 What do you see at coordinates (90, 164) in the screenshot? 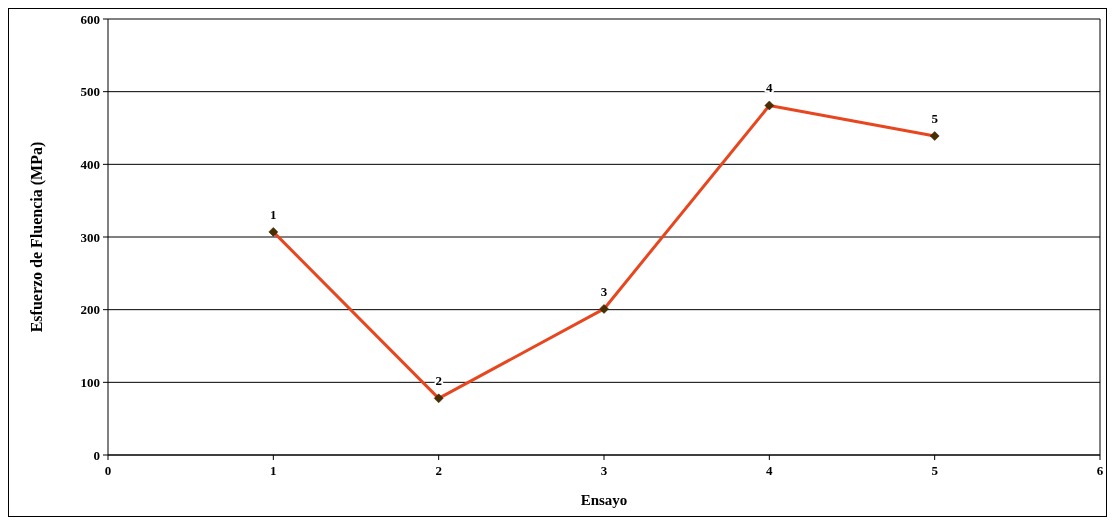
I see `y-tick-label: 400` at bounding box center [90, 164].